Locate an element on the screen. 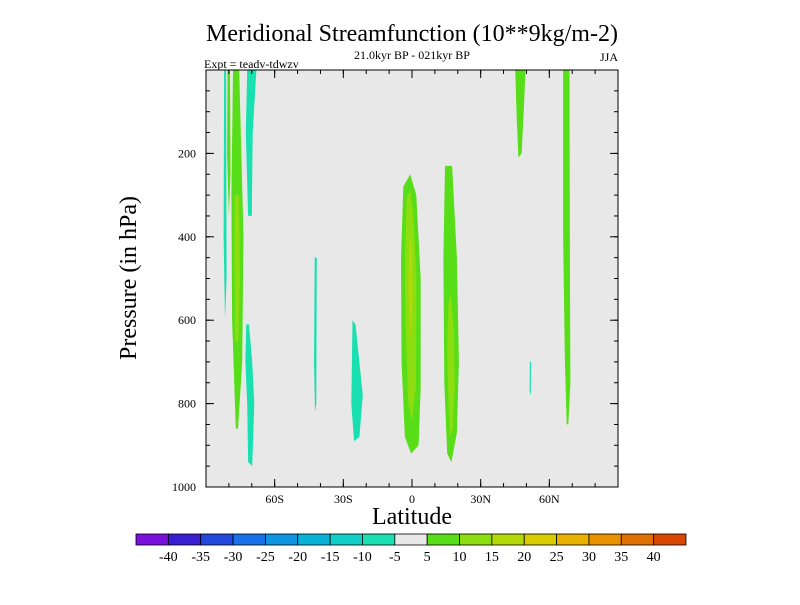 This screenshot has width=800, height=605. colorbar-label: -40 is located at coordinates (168, 557).